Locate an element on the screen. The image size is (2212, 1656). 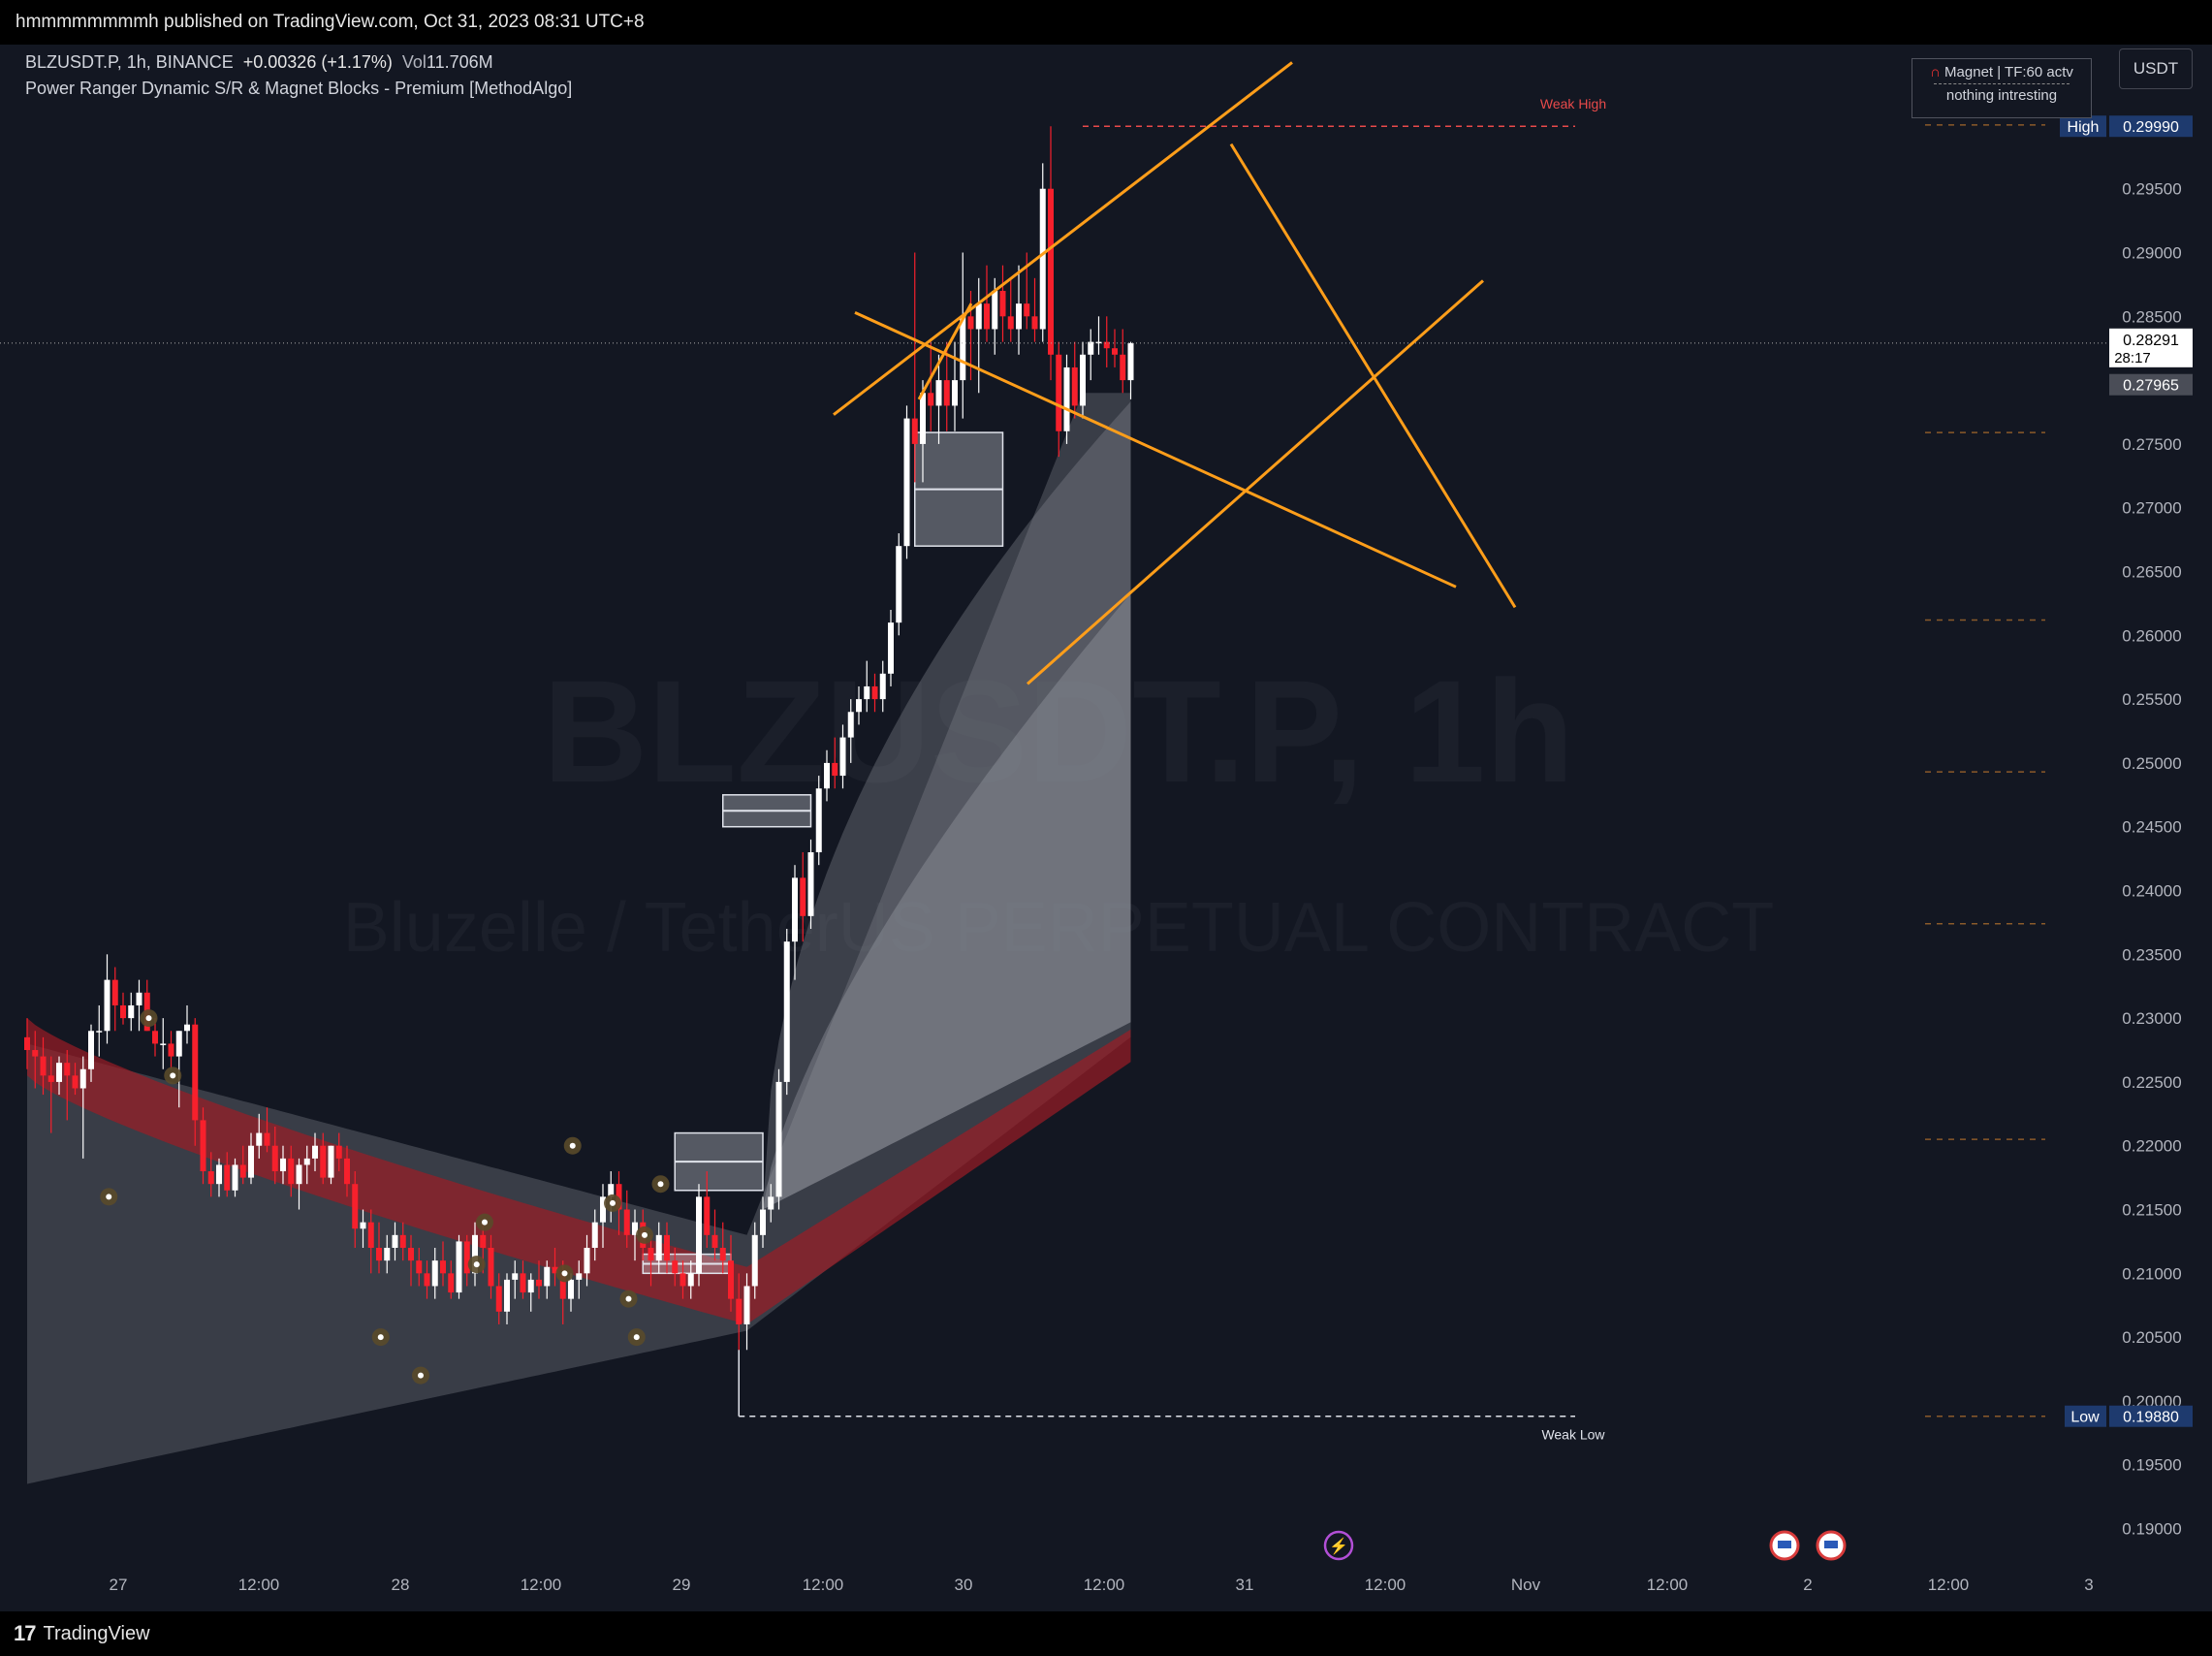
resistance-band-red is located at coordinates (579, 1171).